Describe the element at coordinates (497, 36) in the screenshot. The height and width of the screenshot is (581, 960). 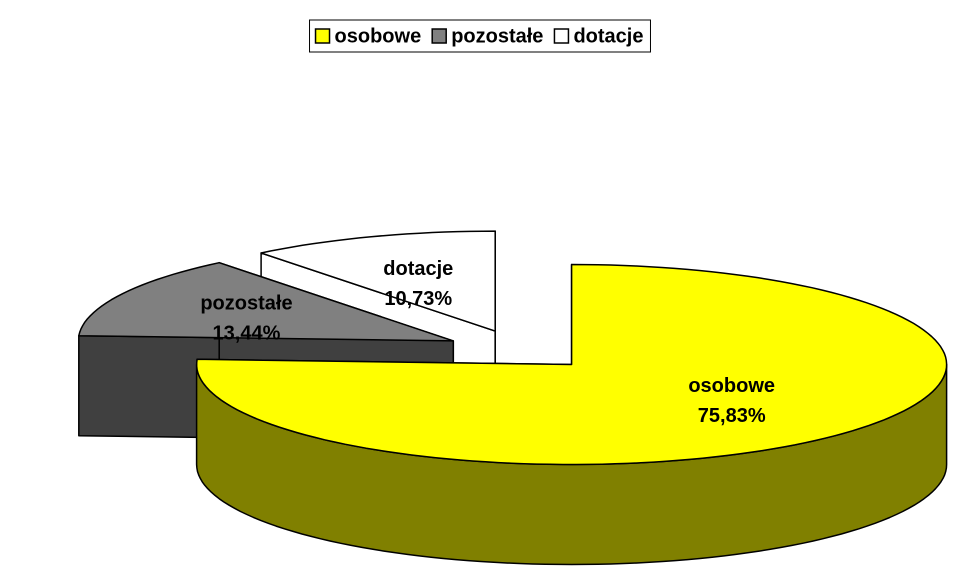
I see `legend-label: pozostałe` at that location.